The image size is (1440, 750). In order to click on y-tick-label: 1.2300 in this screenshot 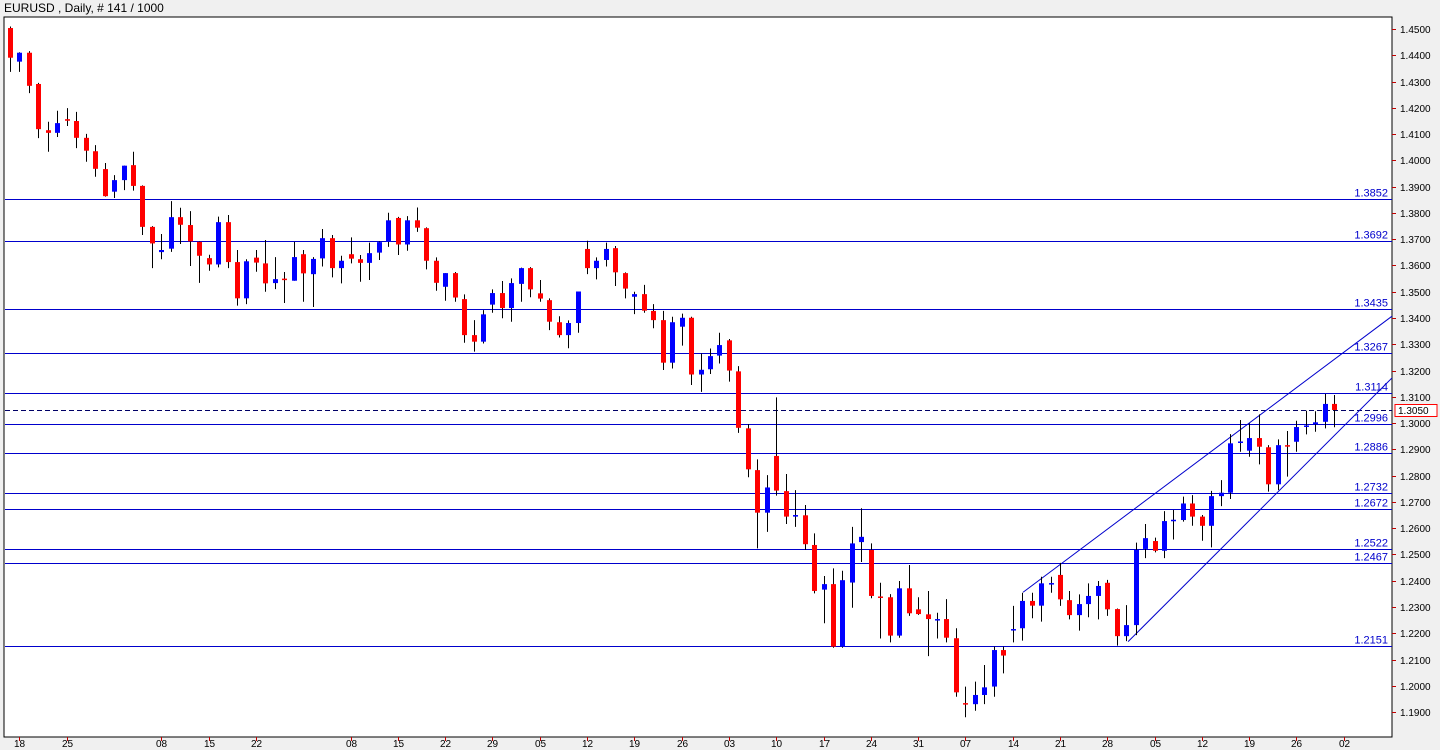, I will do `click(1415, 608)`.